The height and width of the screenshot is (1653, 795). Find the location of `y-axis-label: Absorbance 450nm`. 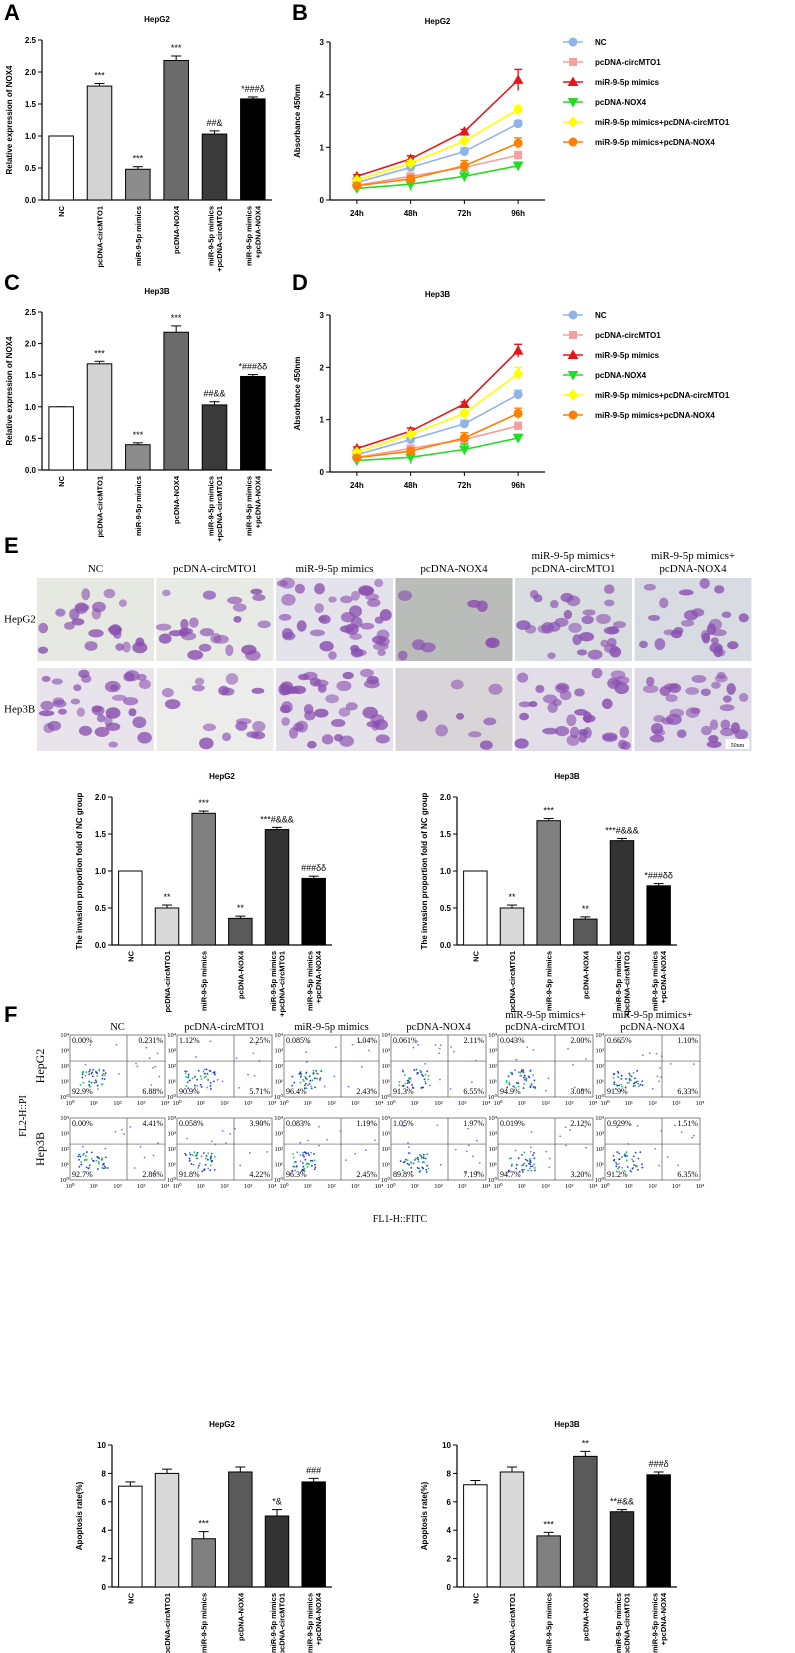

y-axis-label: Absorbance 450nm is located at coordinates (297, 121).